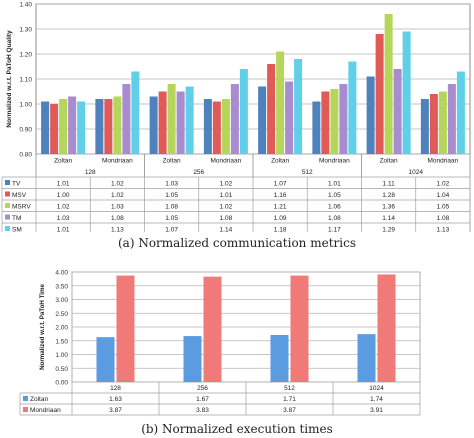  What do you see at coordinates (280, 184) in the screenshot?
I see `data-label: 1.07` at bounding box center [280, 184].